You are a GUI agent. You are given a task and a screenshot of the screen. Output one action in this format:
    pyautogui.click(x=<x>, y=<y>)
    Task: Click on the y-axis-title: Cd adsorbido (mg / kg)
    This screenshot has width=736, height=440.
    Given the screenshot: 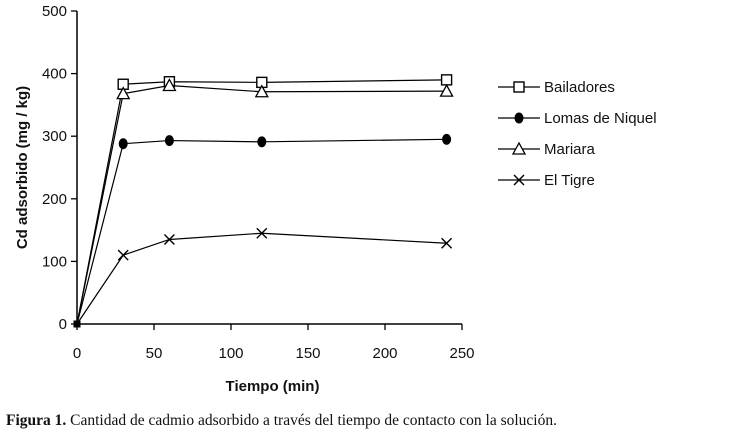 What is the action you would take?
    pyautogui.click(x=22, y=167)
    